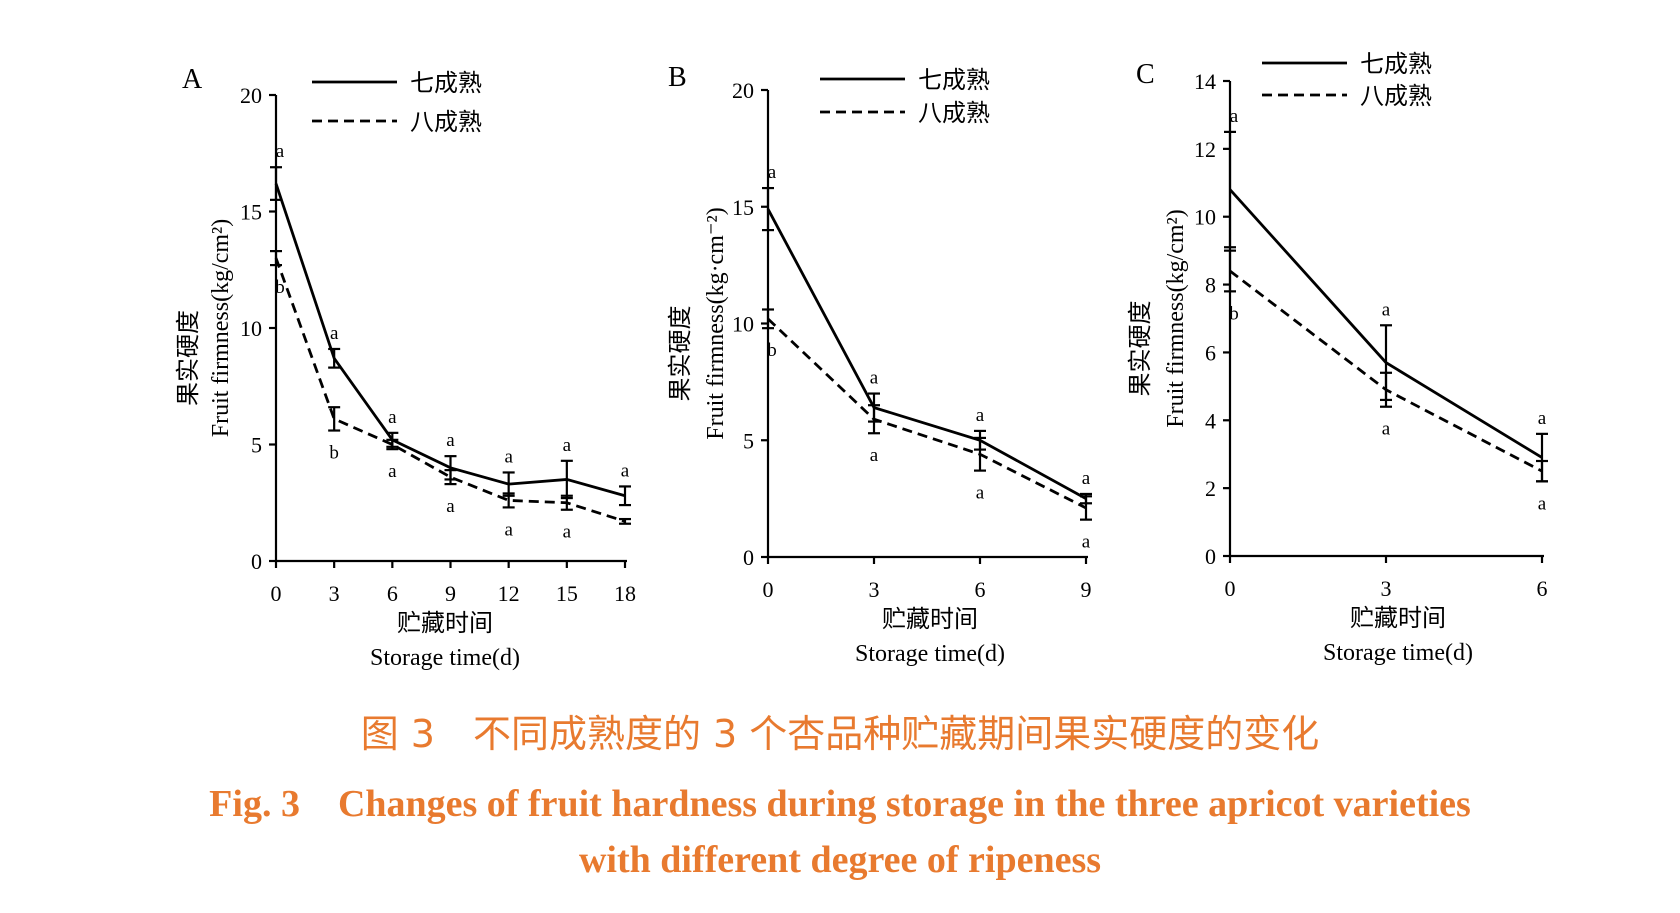 Image resolution: width=1680 pixels, height=913 pixels. Describe the element at coordinates (1210, 285) in the screenshot. I see `y-tick-label: 8` at that location.